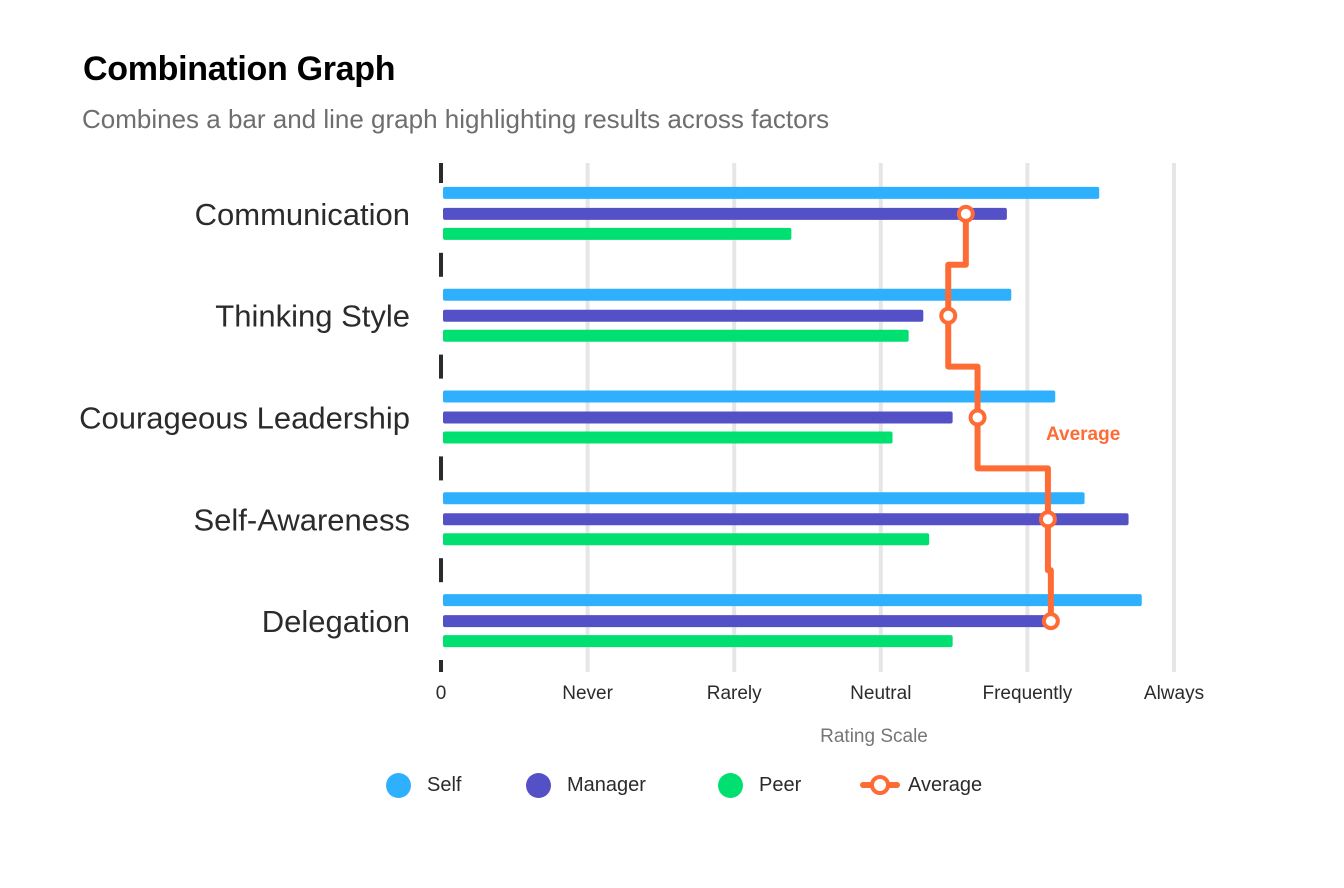 This screenshot has width=1344, height=888. I want to click on legend-swatch-average-icon, so click(880, 785).